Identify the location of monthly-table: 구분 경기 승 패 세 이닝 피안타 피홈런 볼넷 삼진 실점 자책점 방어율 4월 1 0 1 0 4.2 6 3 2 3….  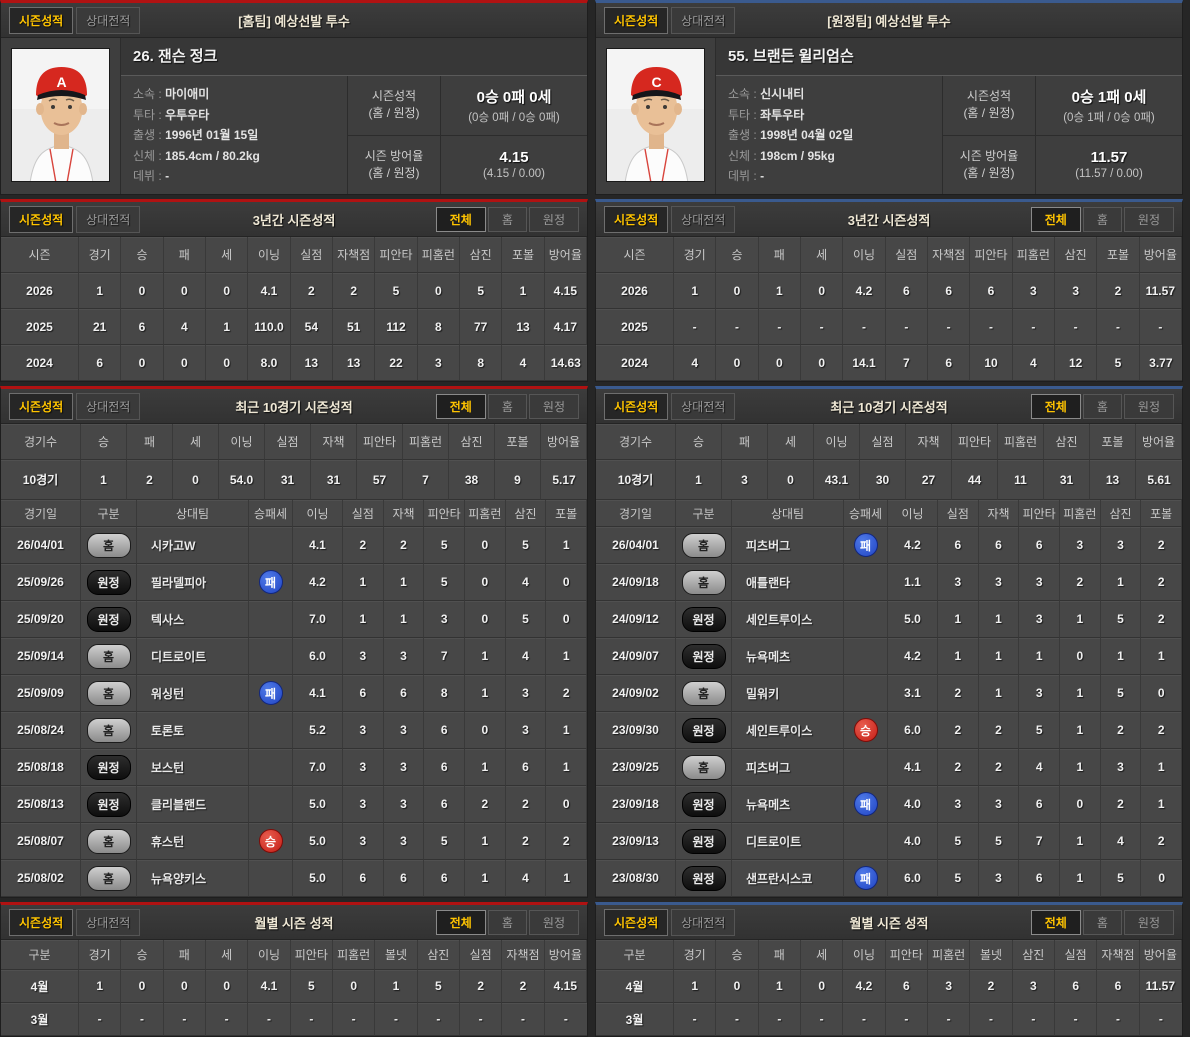
(889, 988).